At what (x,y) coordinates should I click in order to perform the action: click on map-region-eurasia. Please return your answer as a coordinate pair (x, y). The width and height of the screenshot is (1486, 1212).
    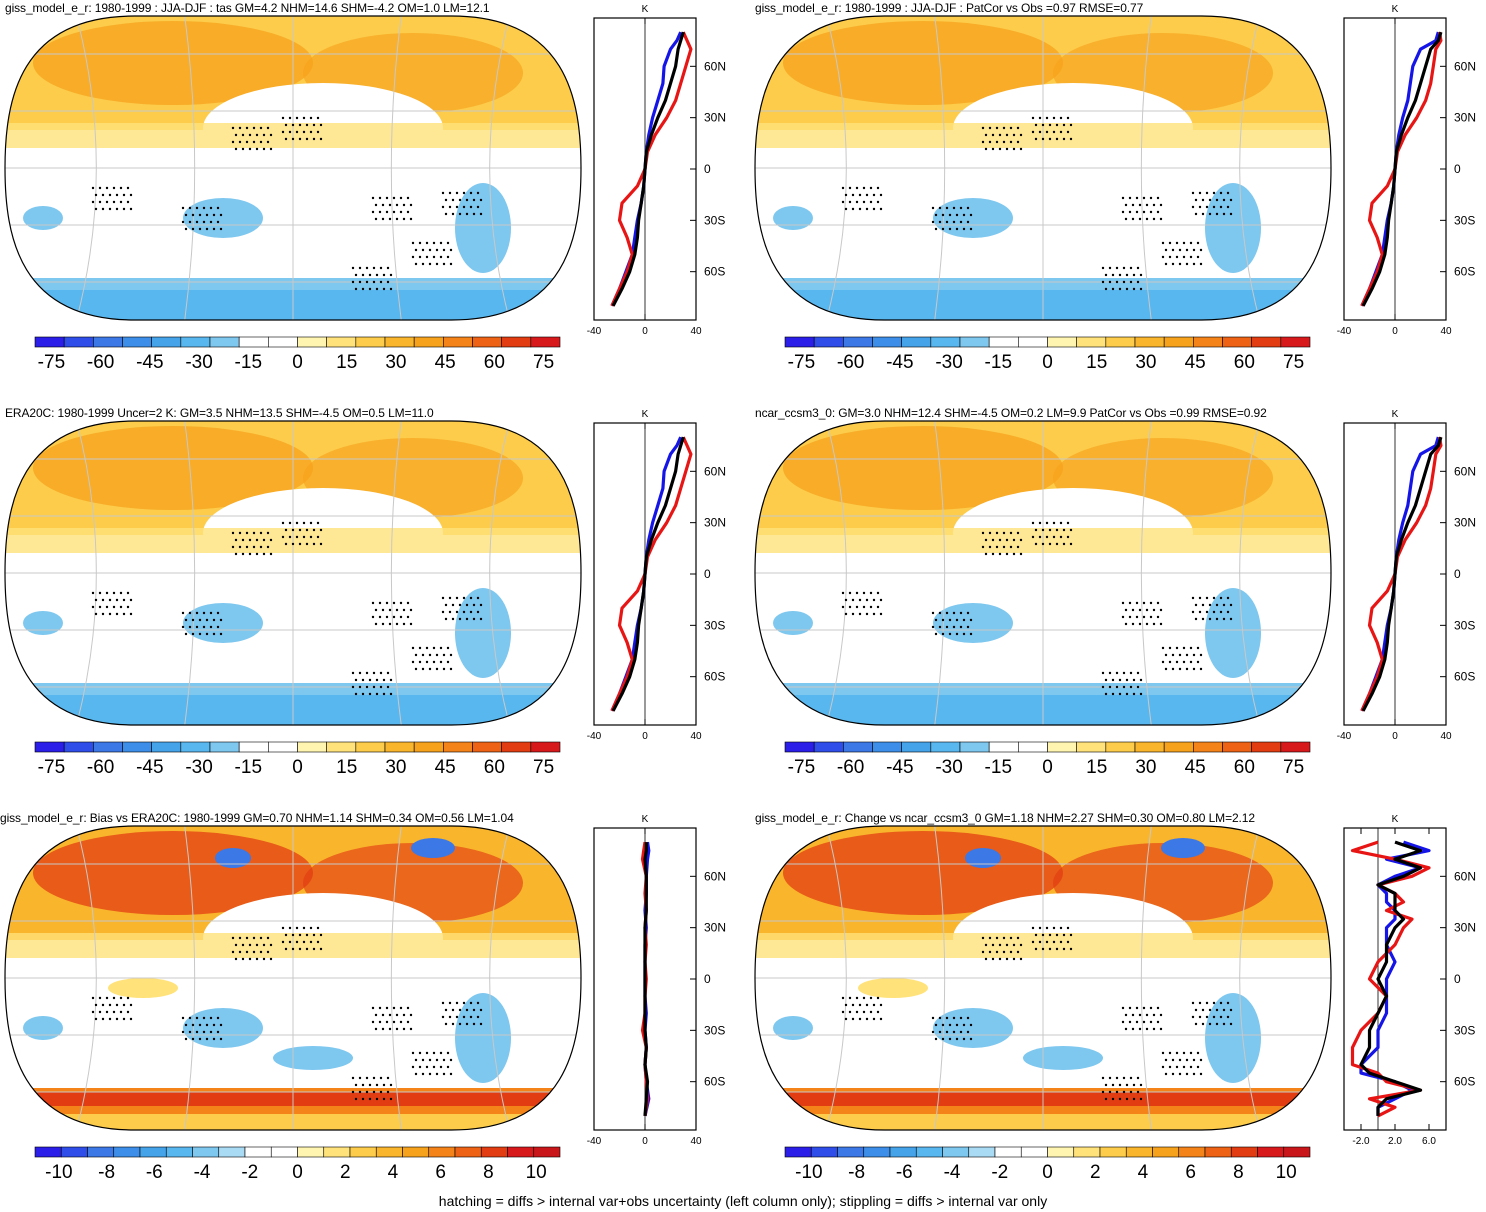
    Looking at the image, I should click on (173, 873).